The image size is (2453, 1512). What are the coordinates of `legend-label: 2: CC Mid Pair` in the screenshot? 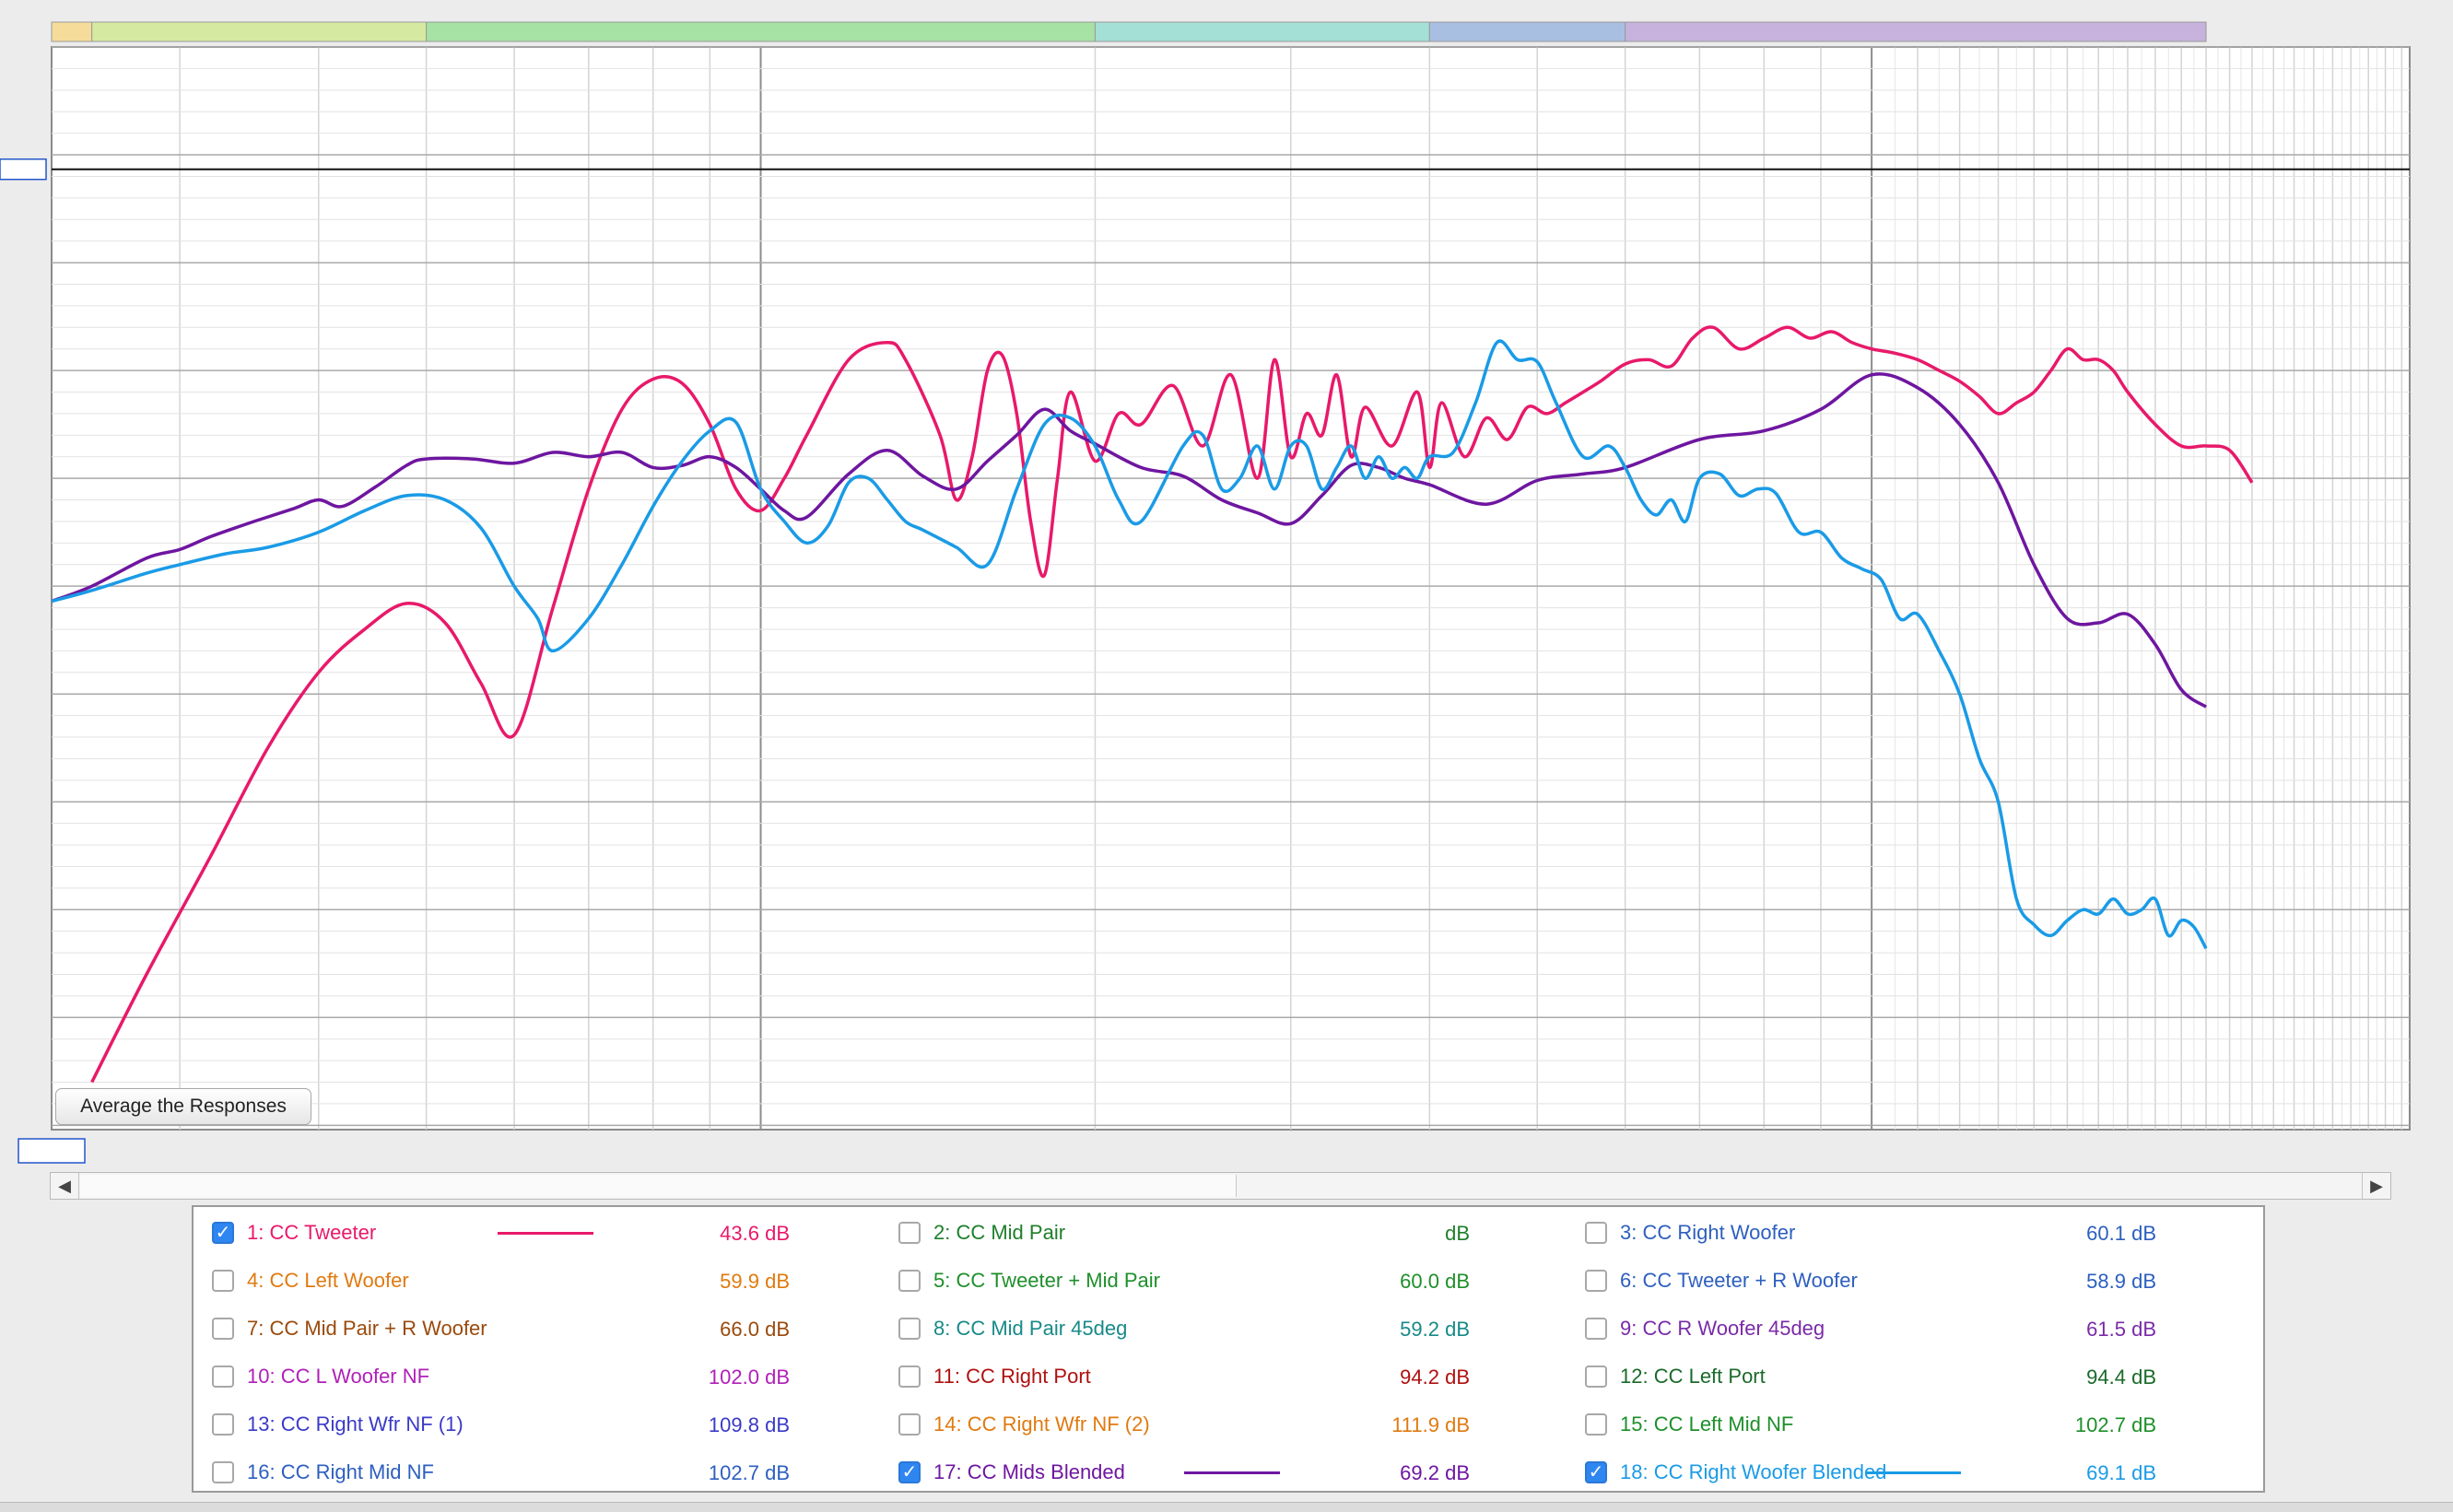 It's located at (999, 1232).